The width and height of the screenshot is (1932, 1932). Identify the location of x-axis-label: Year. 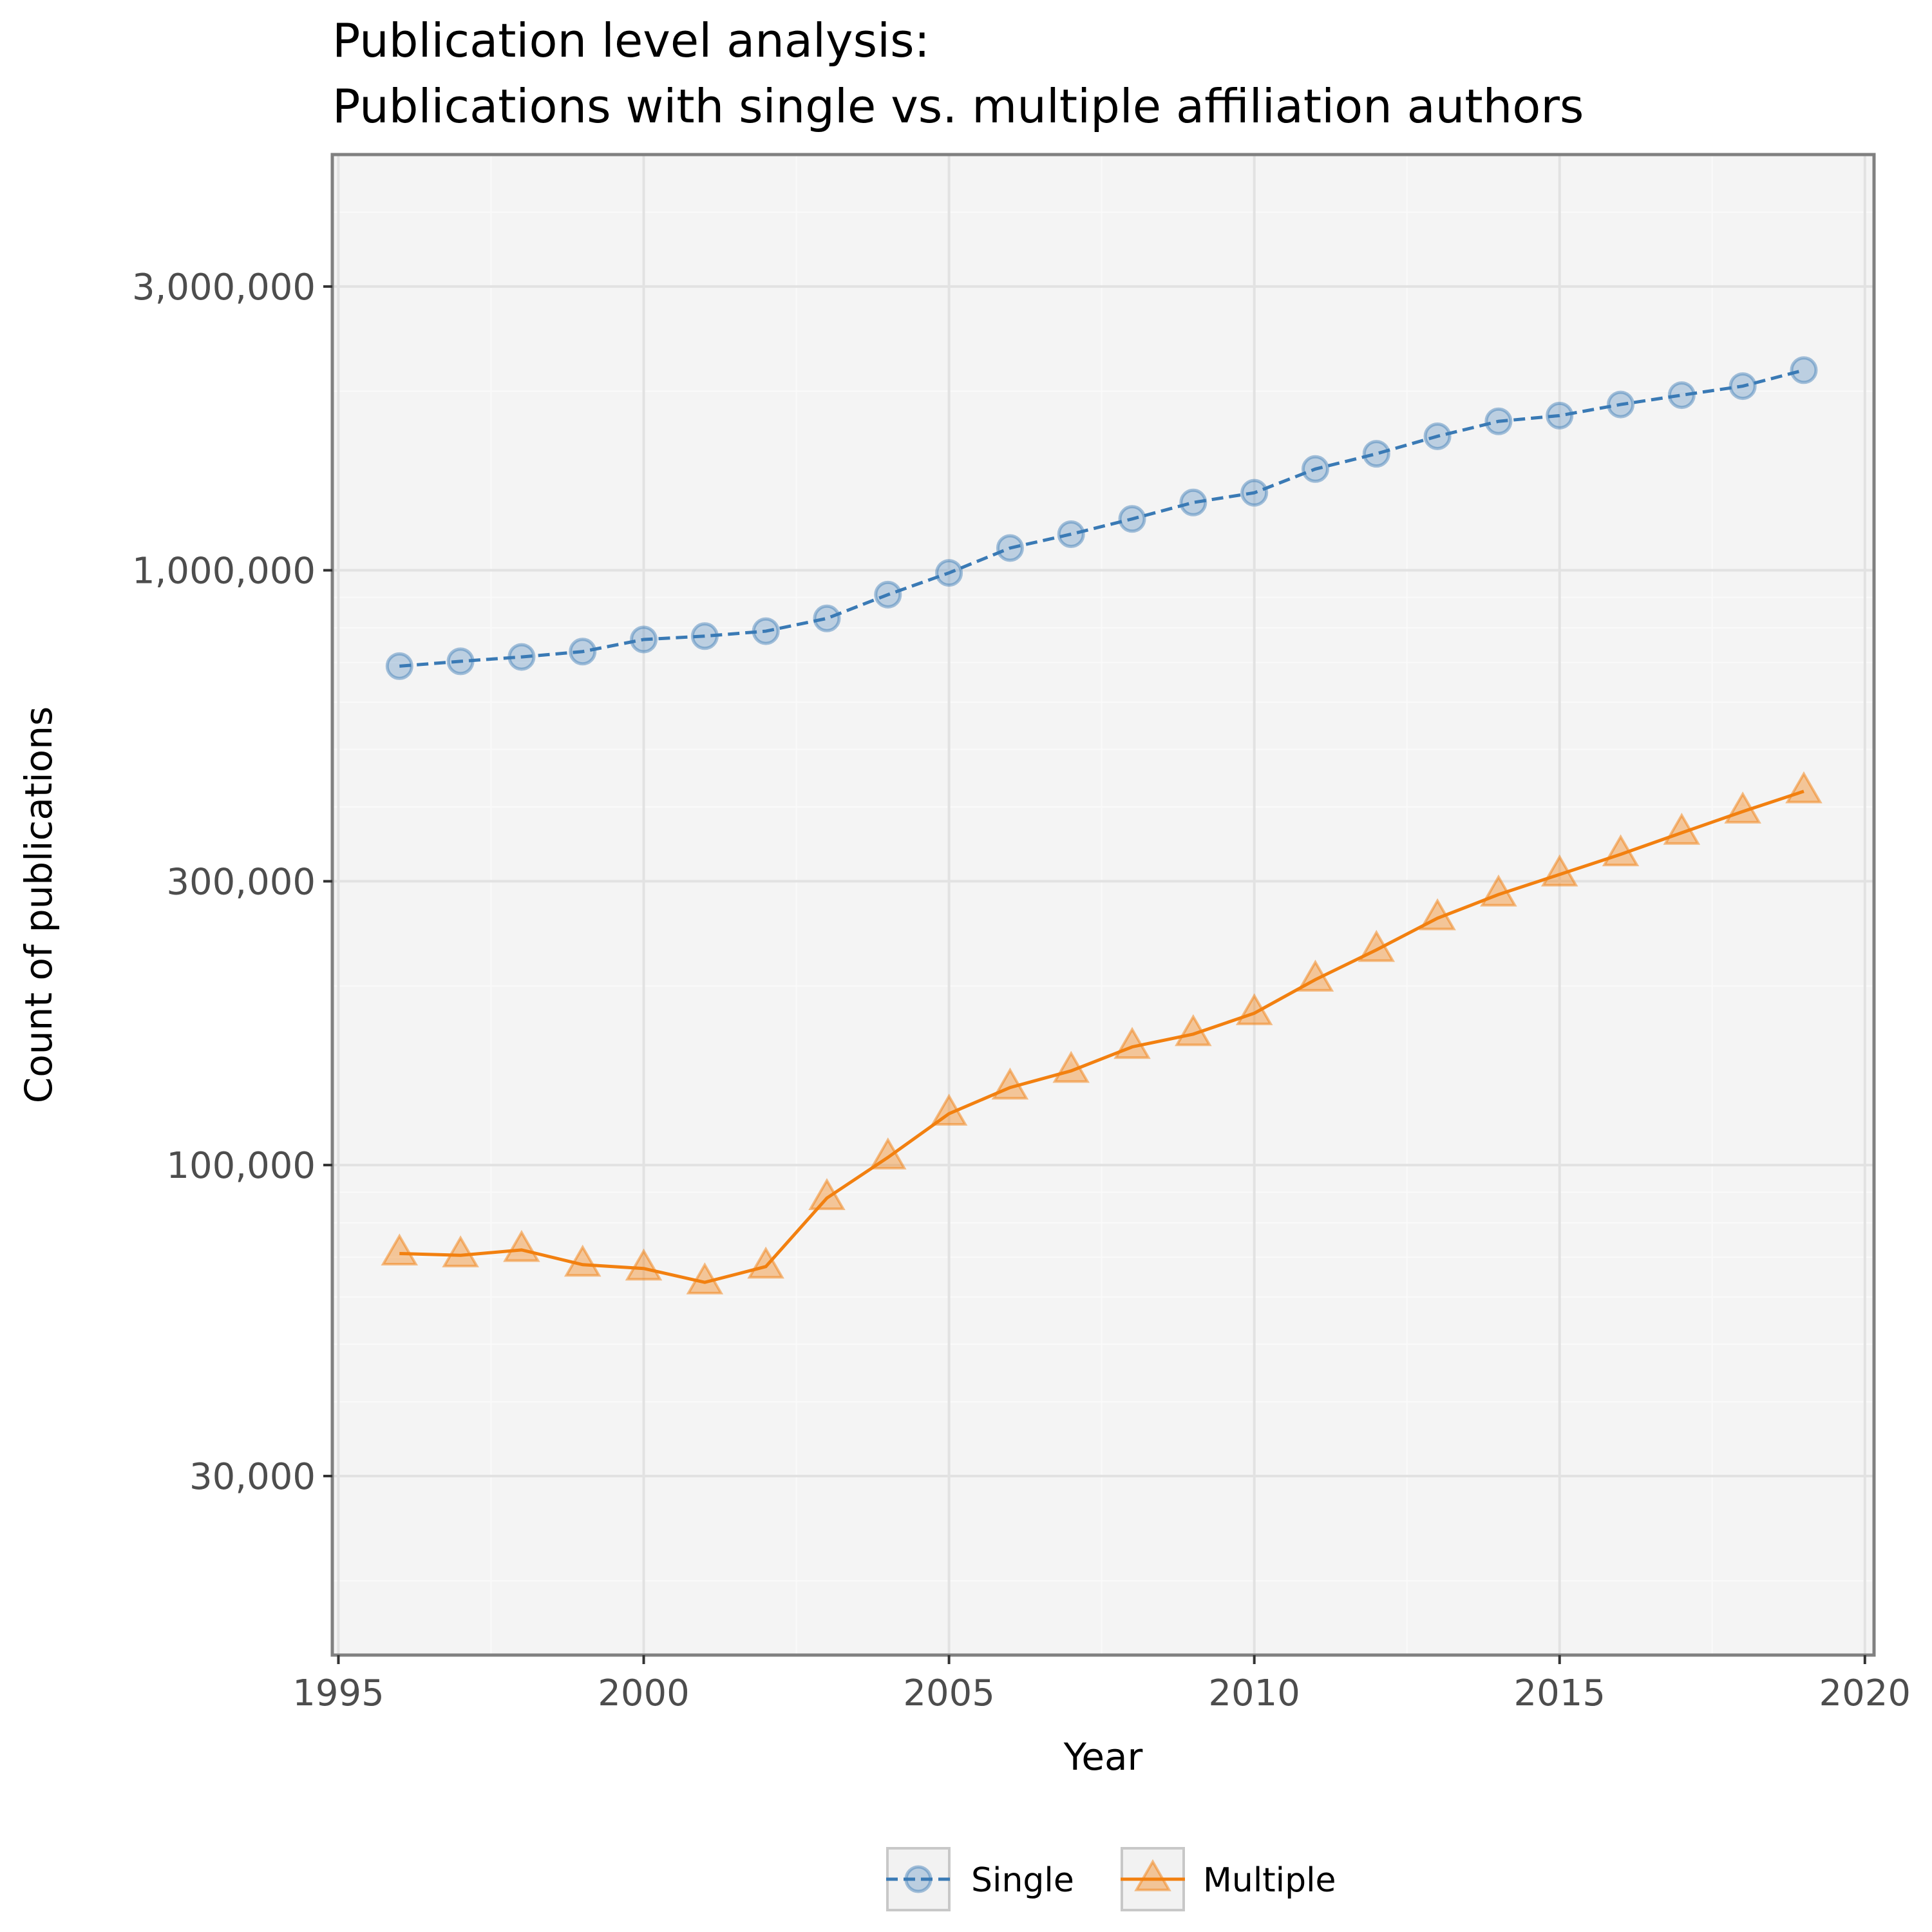
(1103, 1757).